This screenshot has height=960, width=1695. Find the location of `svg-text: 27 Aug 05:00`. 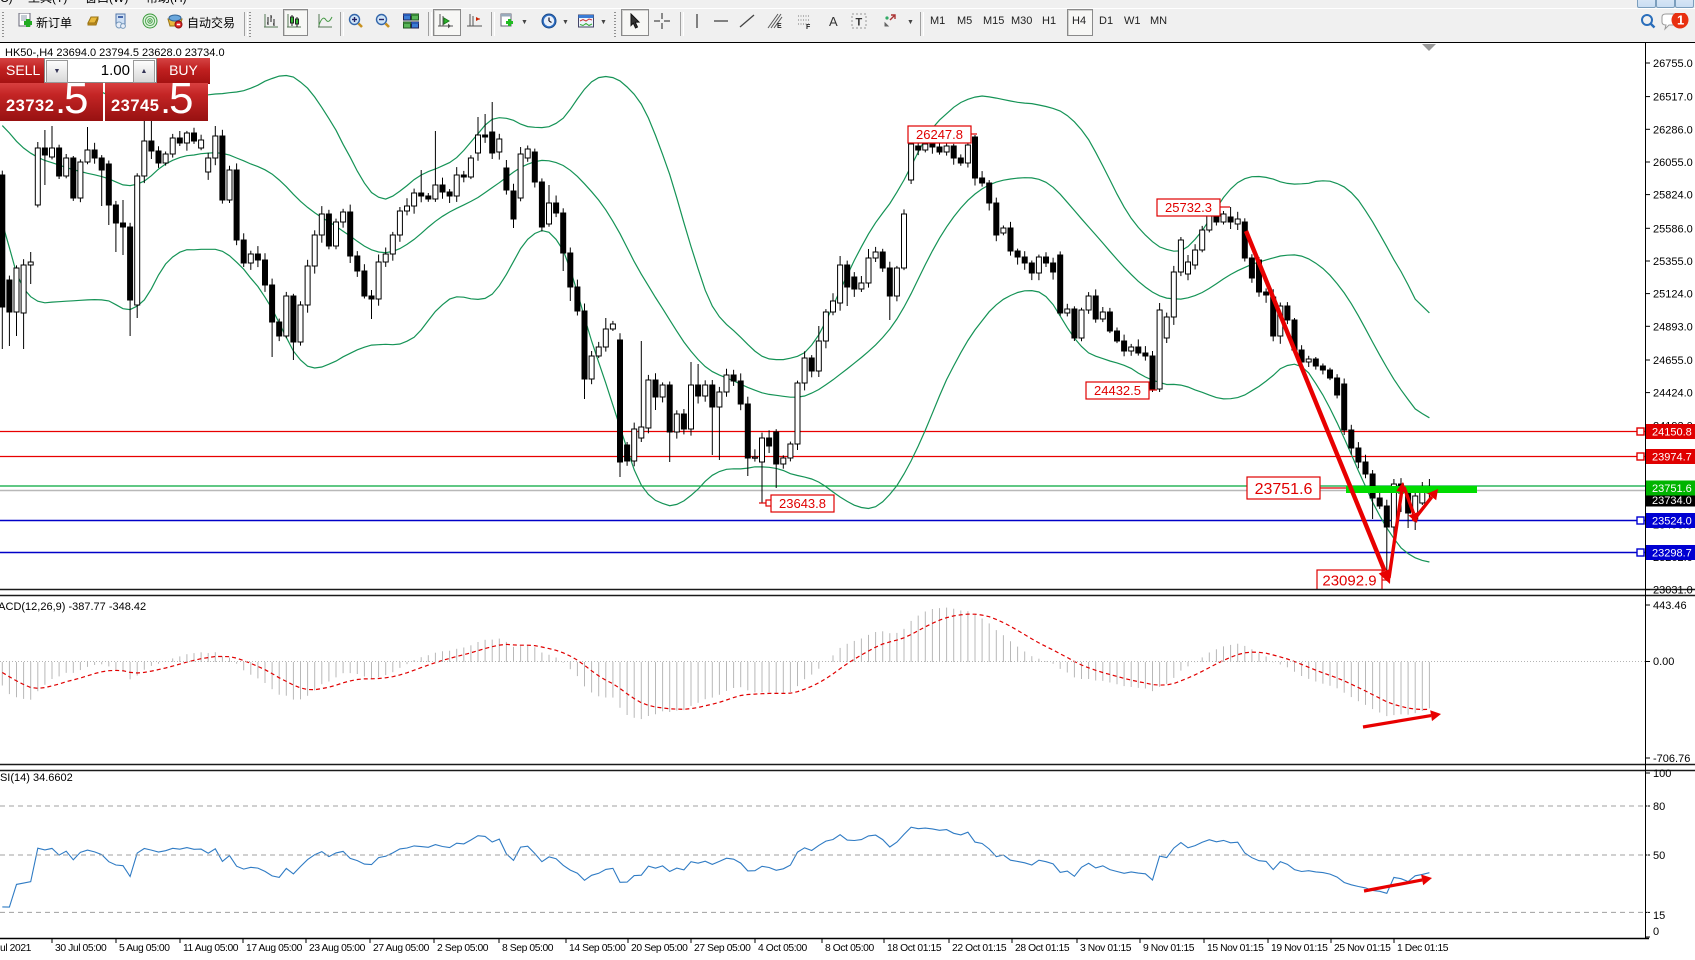

svg-text: 27 Aug 05:00 is located at coordinates (401, 948).